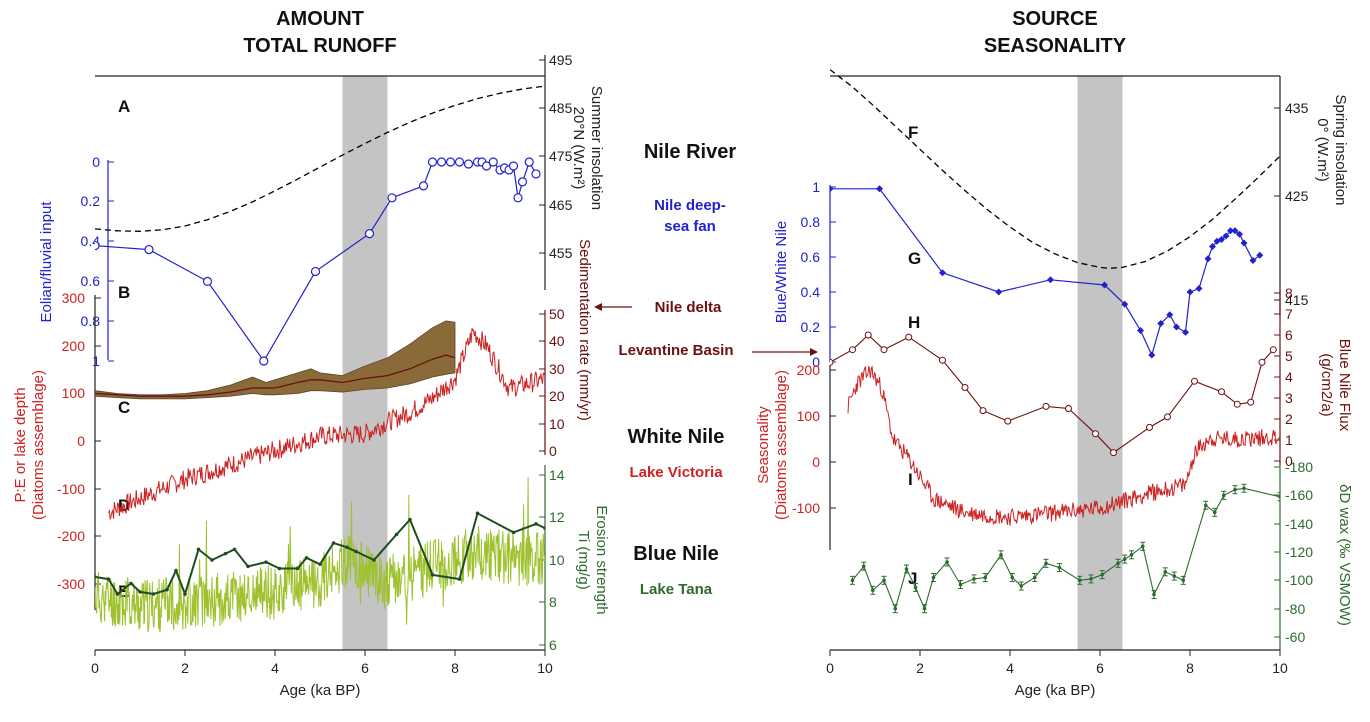  What do you see at coordinates (553, 602) in the screenshot?
I see `ti-tick: 8` at bounding box center [553, 602].